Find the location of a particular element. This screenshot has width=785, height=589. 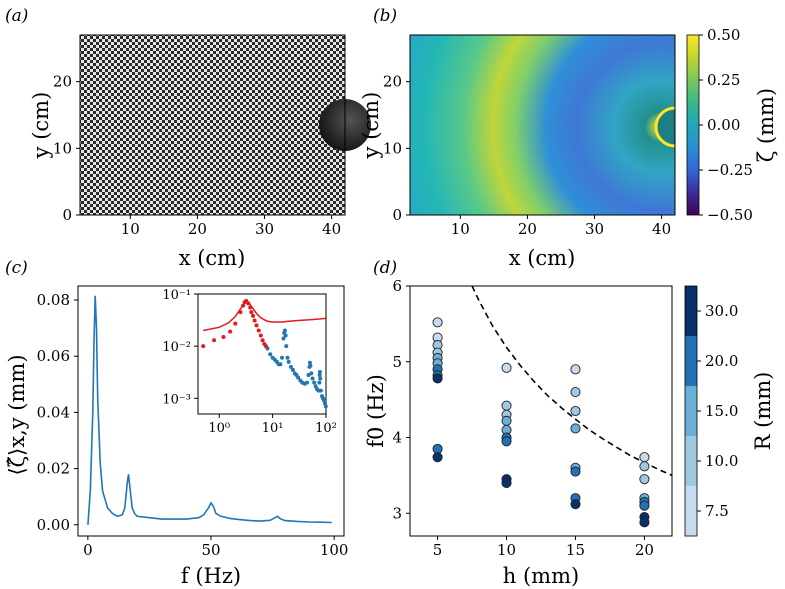

panel-a-x-tick-label: 20 is located at coordinates (197, 229).